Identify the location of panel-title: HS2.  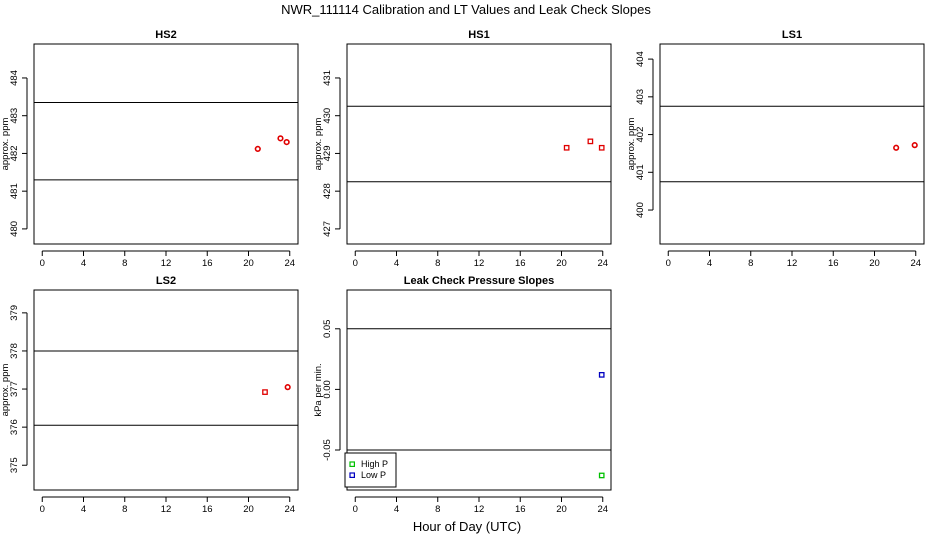
(165, 35).